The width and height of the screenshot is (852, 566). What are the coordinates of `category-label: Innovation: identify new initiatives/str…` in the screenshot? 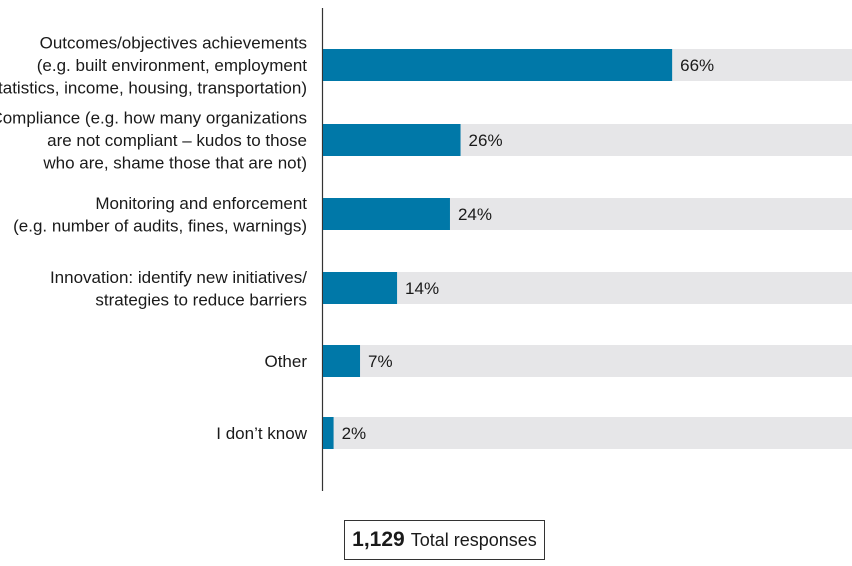 It's located at (178, 289).